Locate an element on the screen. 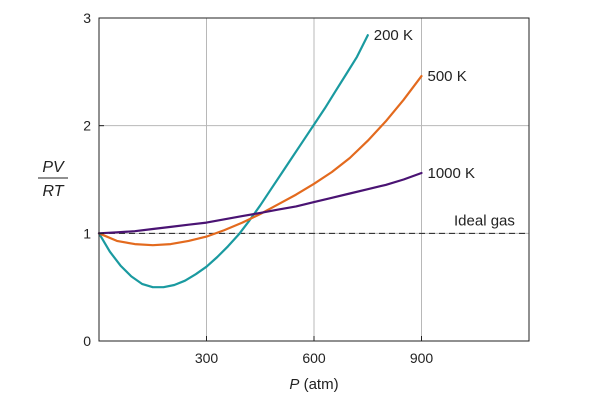 This screenshot has width=600, height=400. x-tick-label: 600 is located at coordinates (314, 358).